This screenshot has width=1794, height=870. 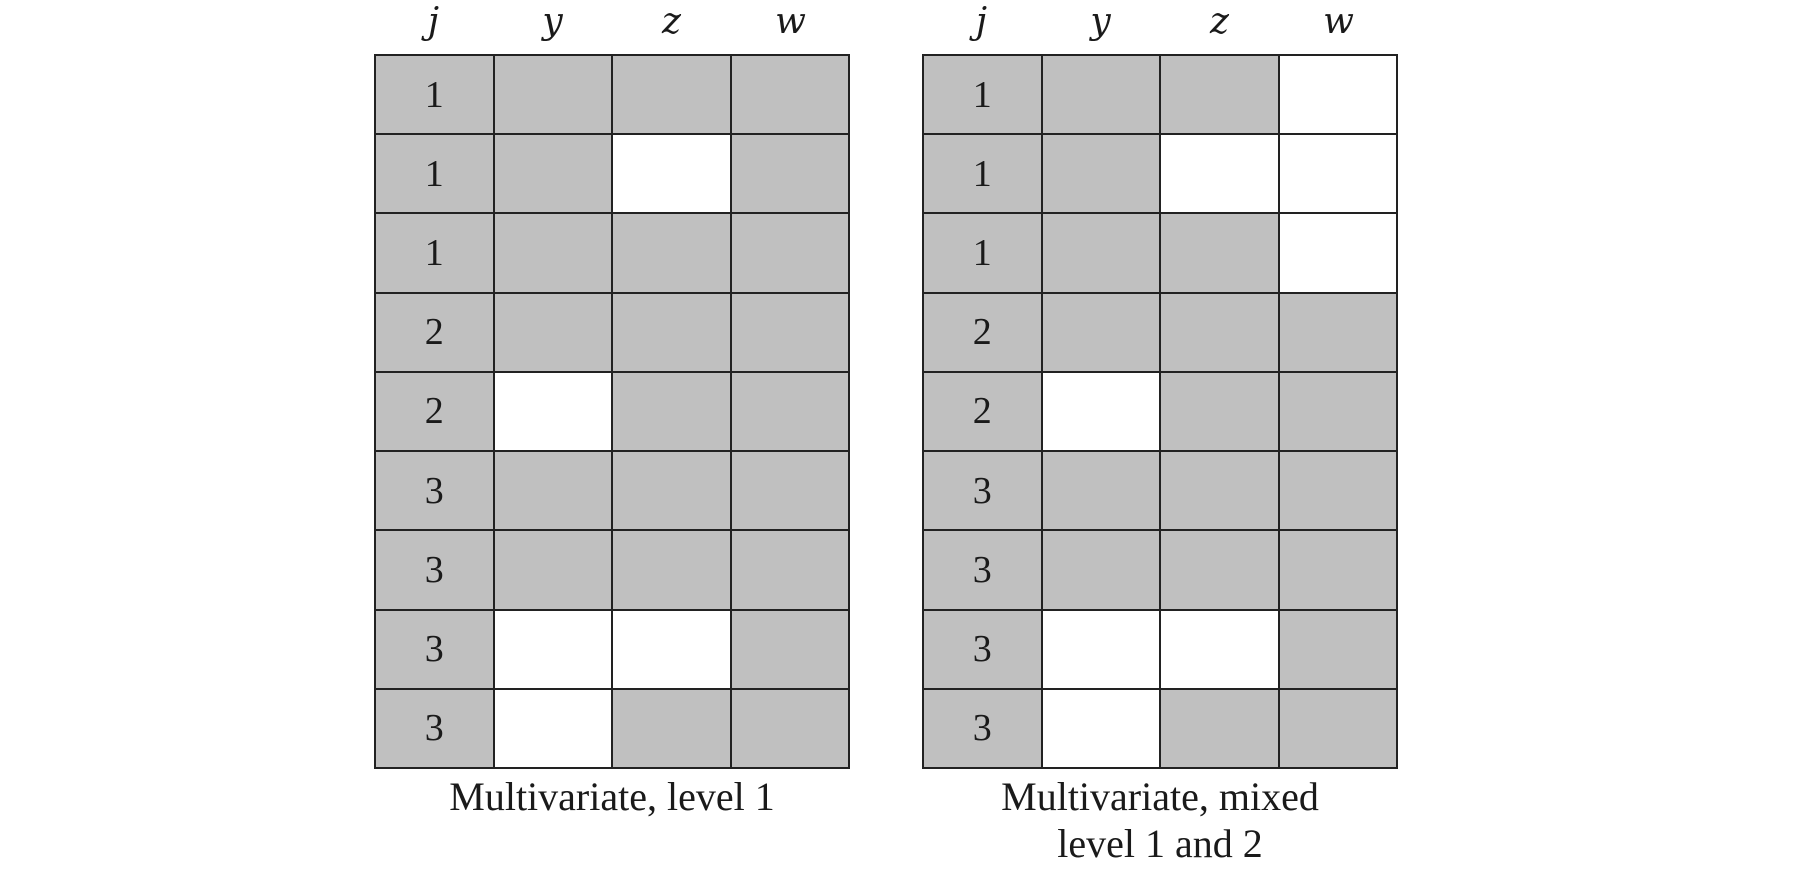 I want to click on cell-w-row-1-missing, so click(x=1337, y=95).